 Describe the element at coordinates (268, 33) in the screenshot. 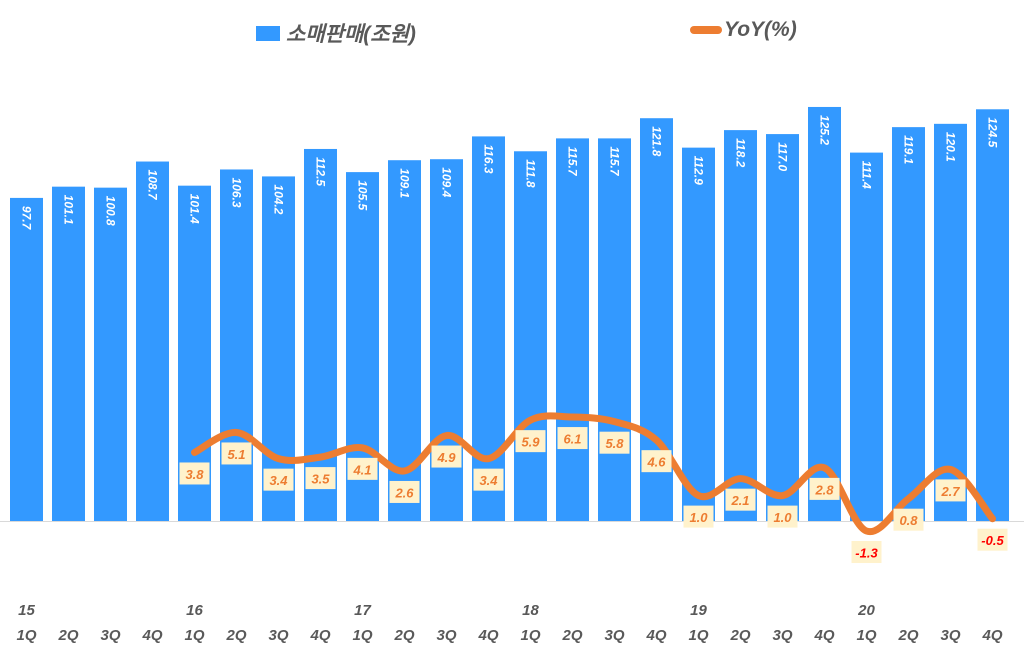

I see `legend-bar-swatch` at that location.